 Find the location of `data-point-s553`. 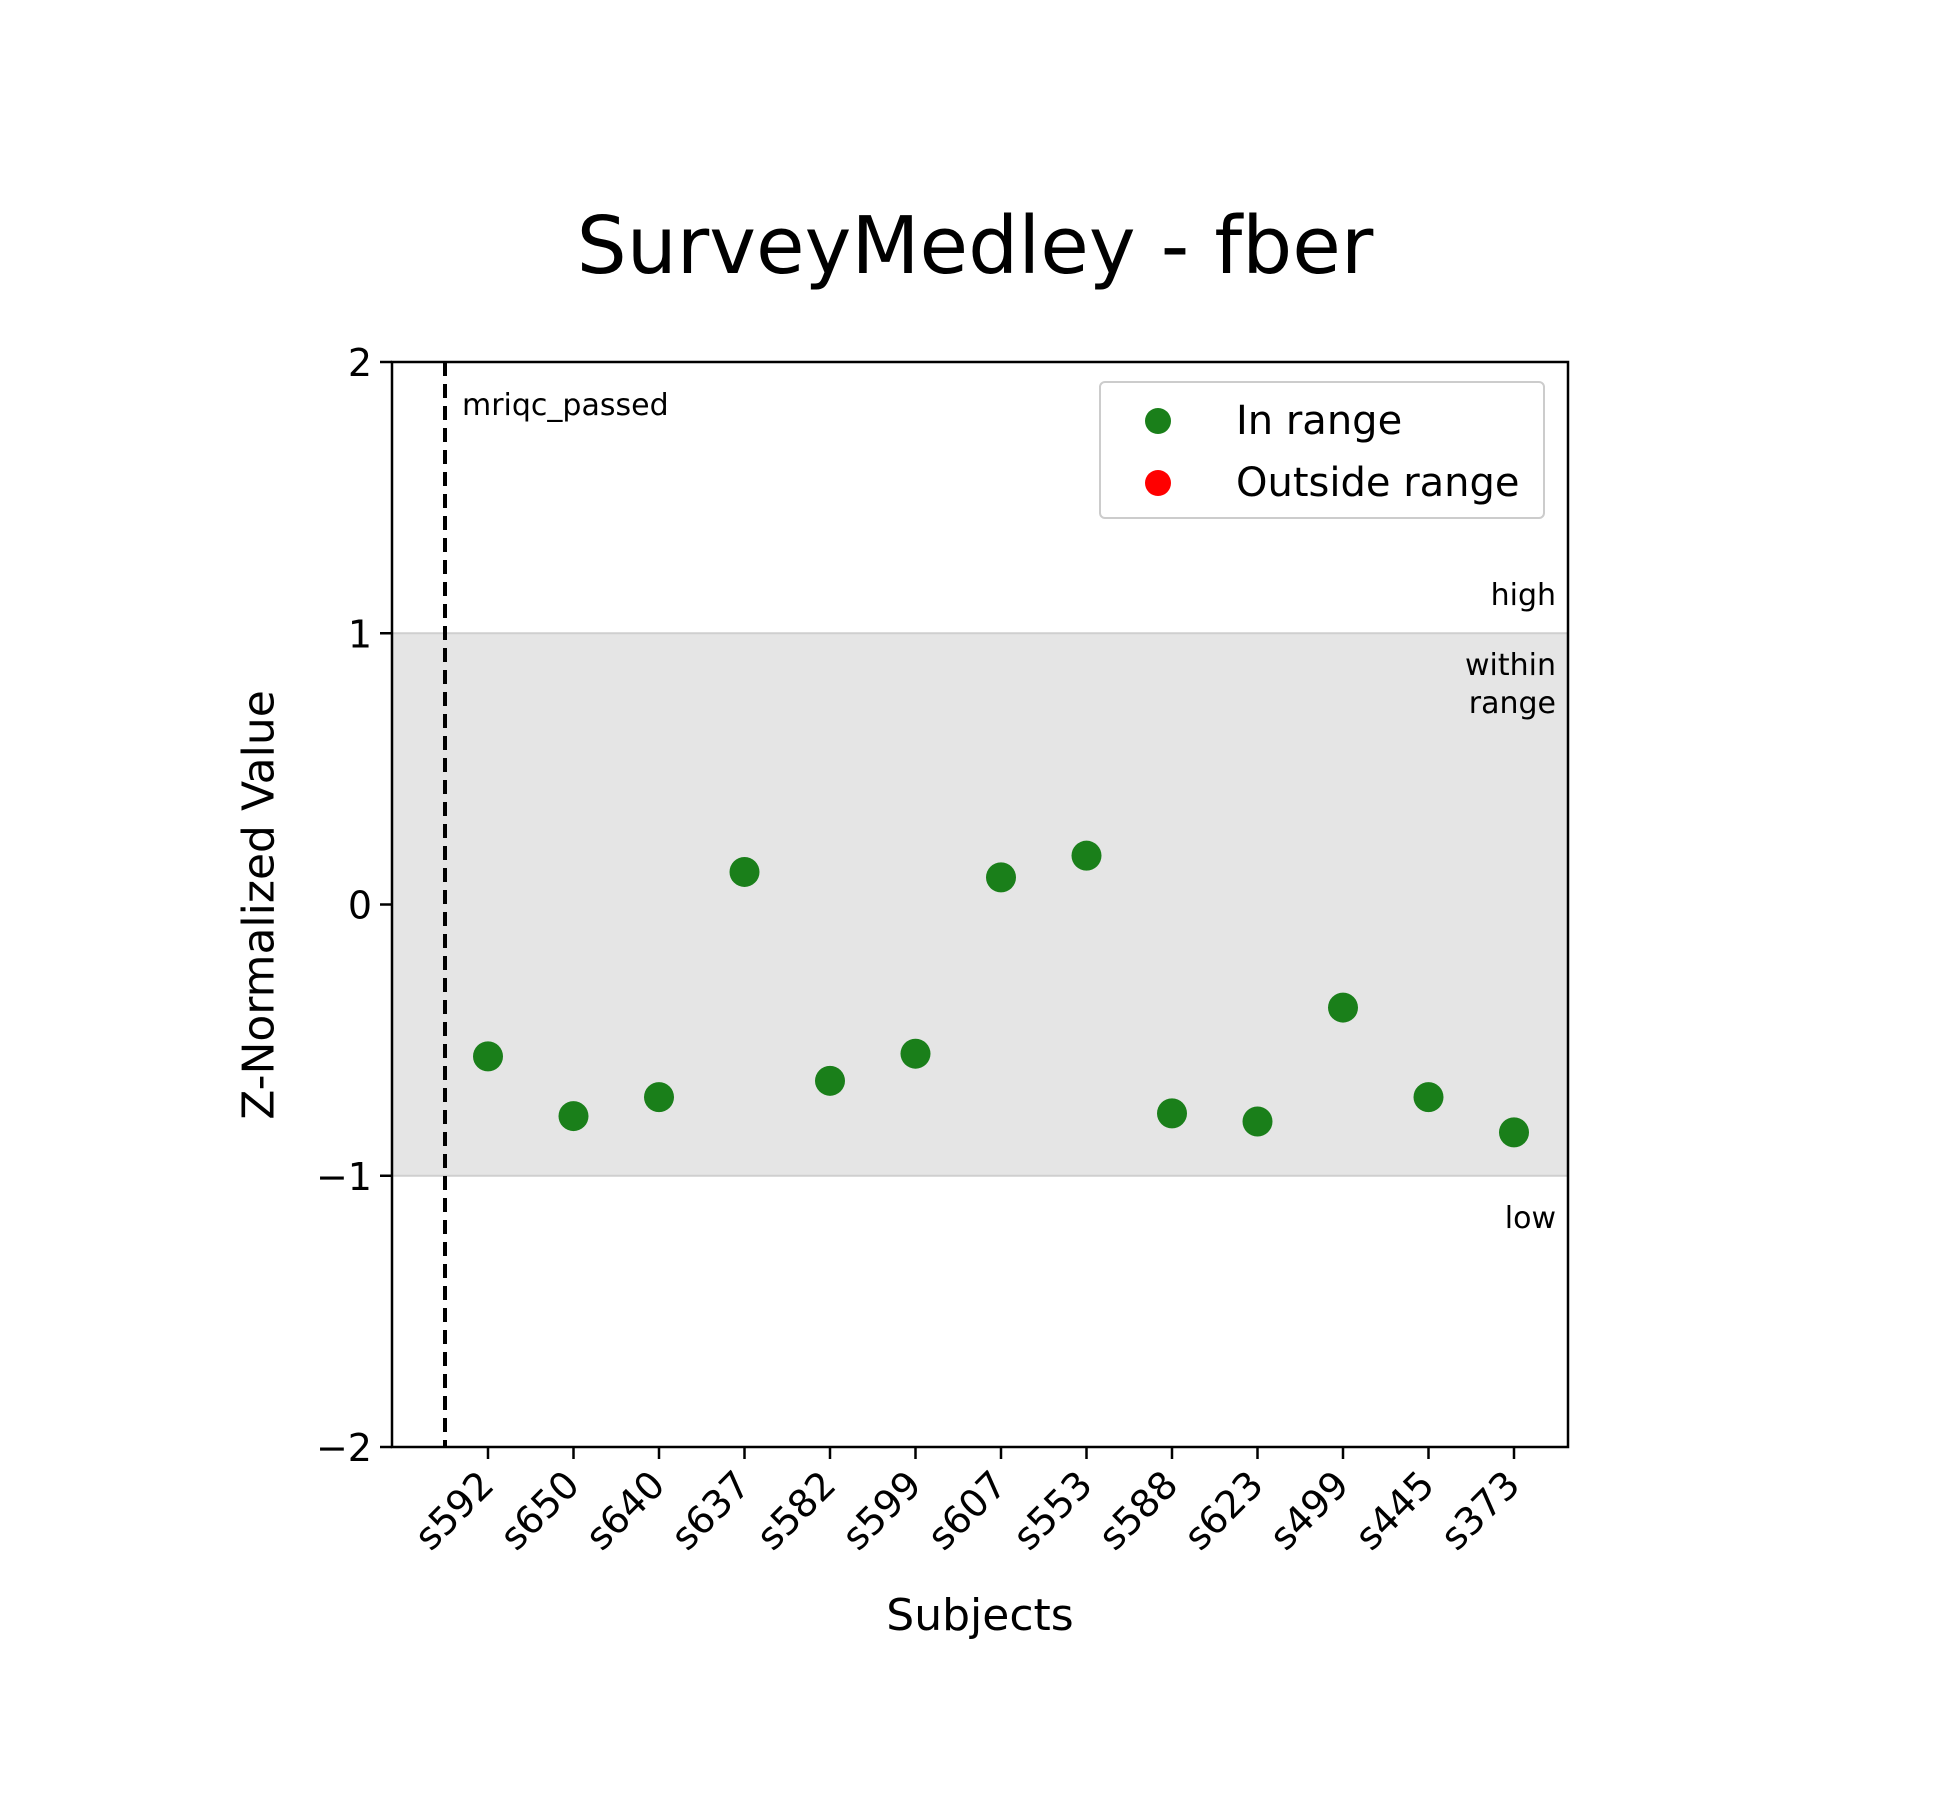

data-point-s553 is located at coordinates (1086, 855).